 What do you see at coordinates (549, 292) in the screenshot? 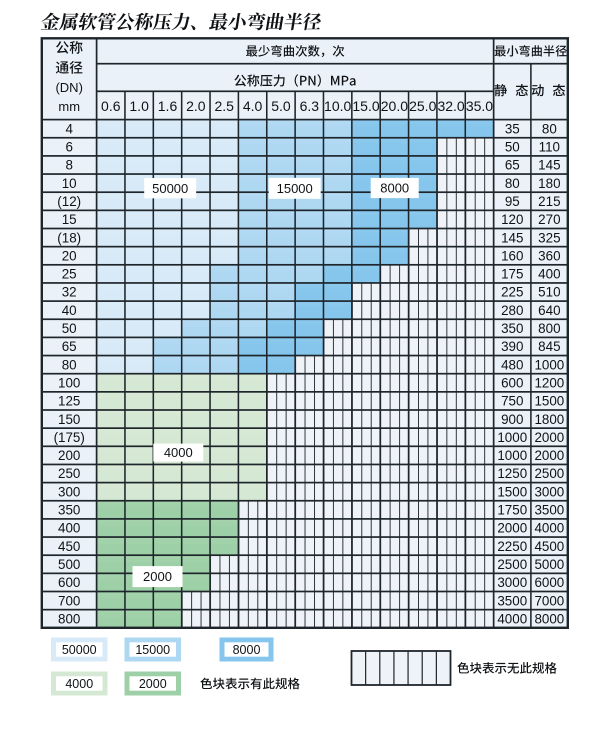
I see `svg-text: 510` at bounding box center [549, 292].